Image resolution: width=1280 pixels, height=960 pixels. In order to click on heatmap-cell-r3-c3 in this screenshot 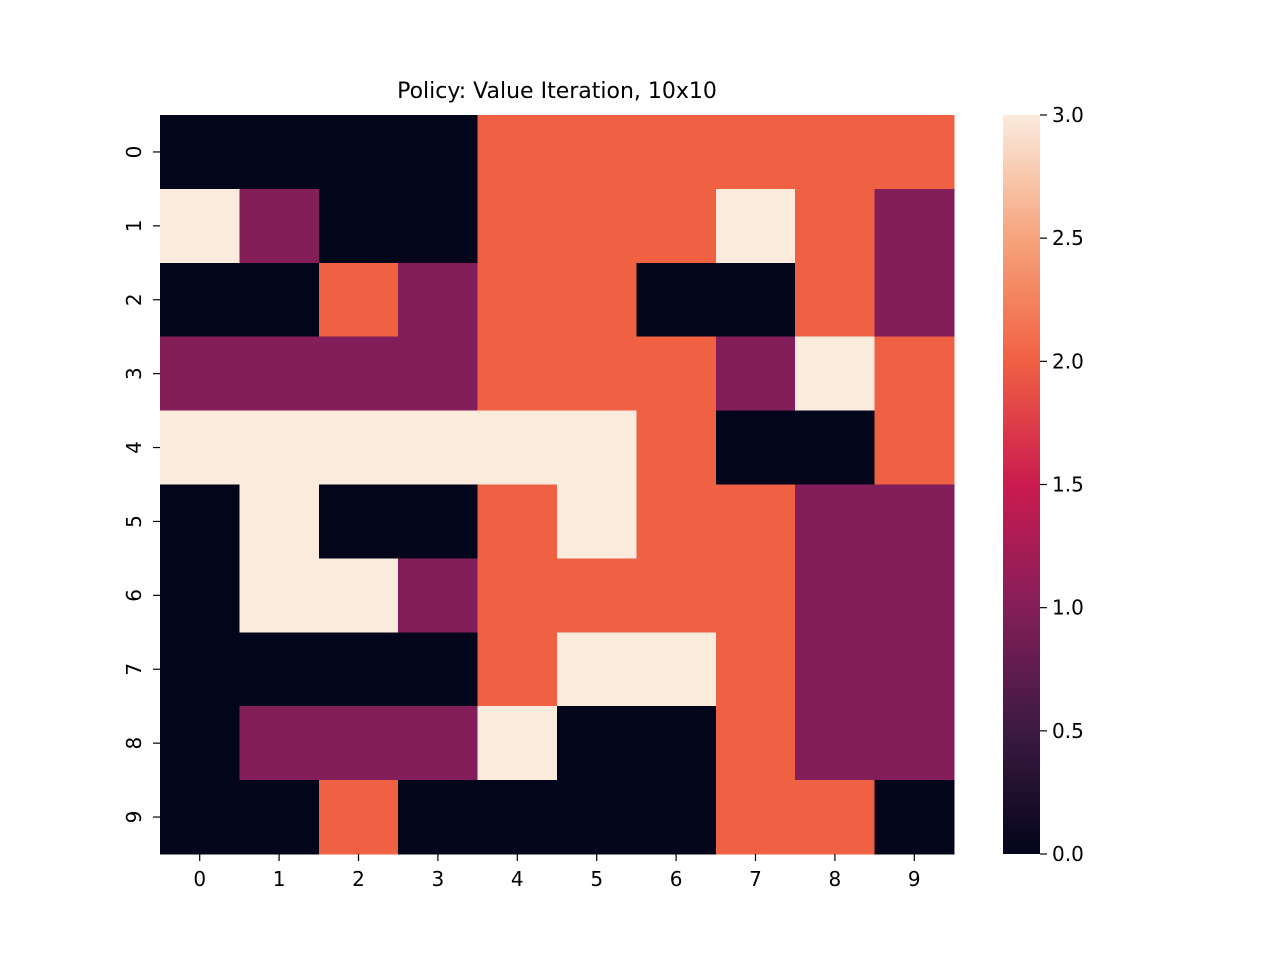, I will do `click(438, 374)`.